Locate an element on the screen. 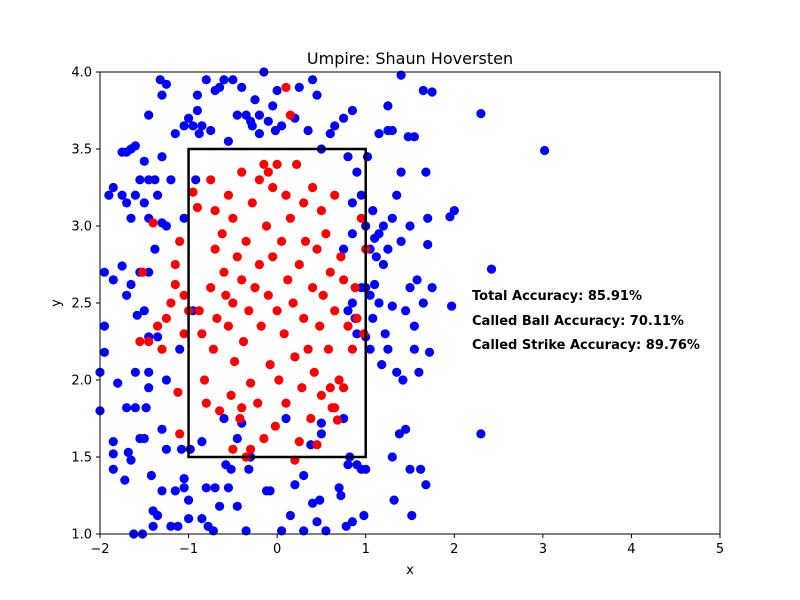  x-tick-label: −1 is located at coordinates (188, 549).